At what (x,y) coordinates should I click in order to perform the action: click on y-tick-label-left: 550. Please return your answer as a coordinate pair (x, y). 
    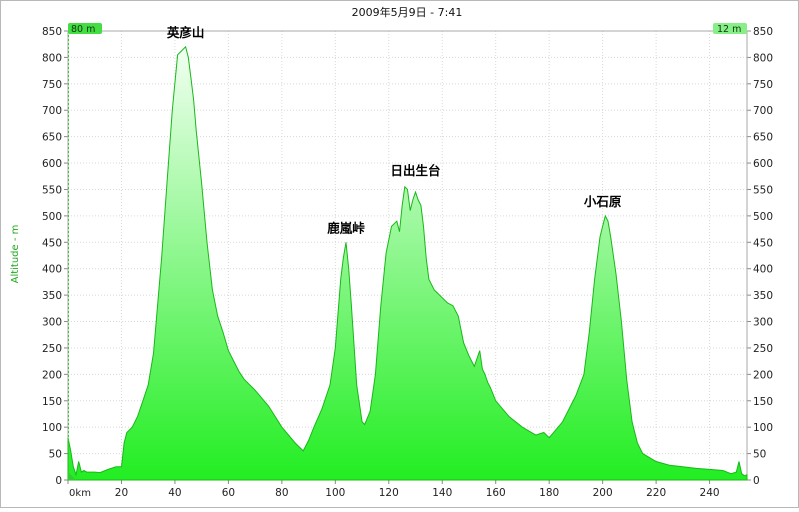
    Looking at the image, I should click on (52, 190).